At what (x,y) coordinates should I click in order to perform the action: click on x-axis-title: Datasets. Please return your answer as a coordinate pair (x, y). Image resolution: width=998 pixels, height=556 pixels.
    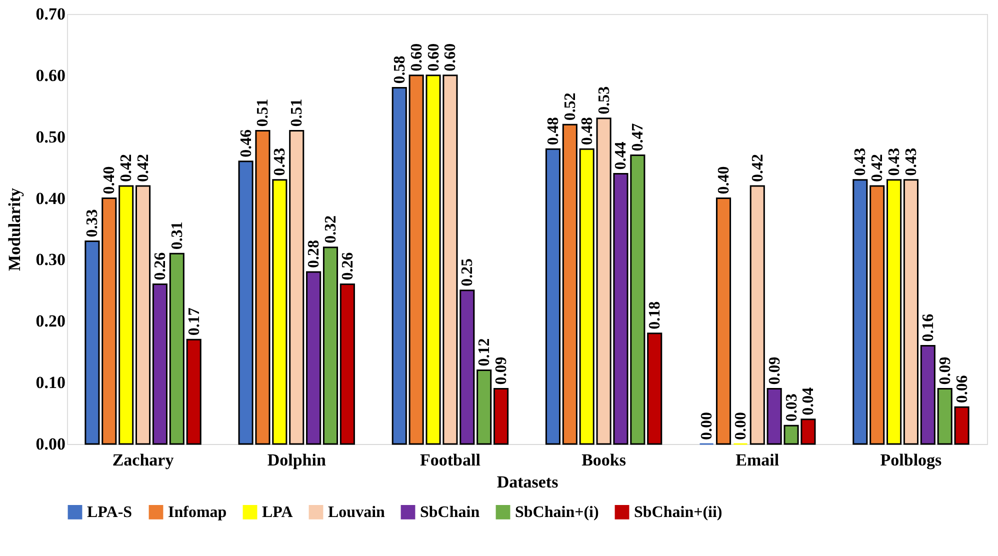
    Looking at the image, I should click on (527, 482).